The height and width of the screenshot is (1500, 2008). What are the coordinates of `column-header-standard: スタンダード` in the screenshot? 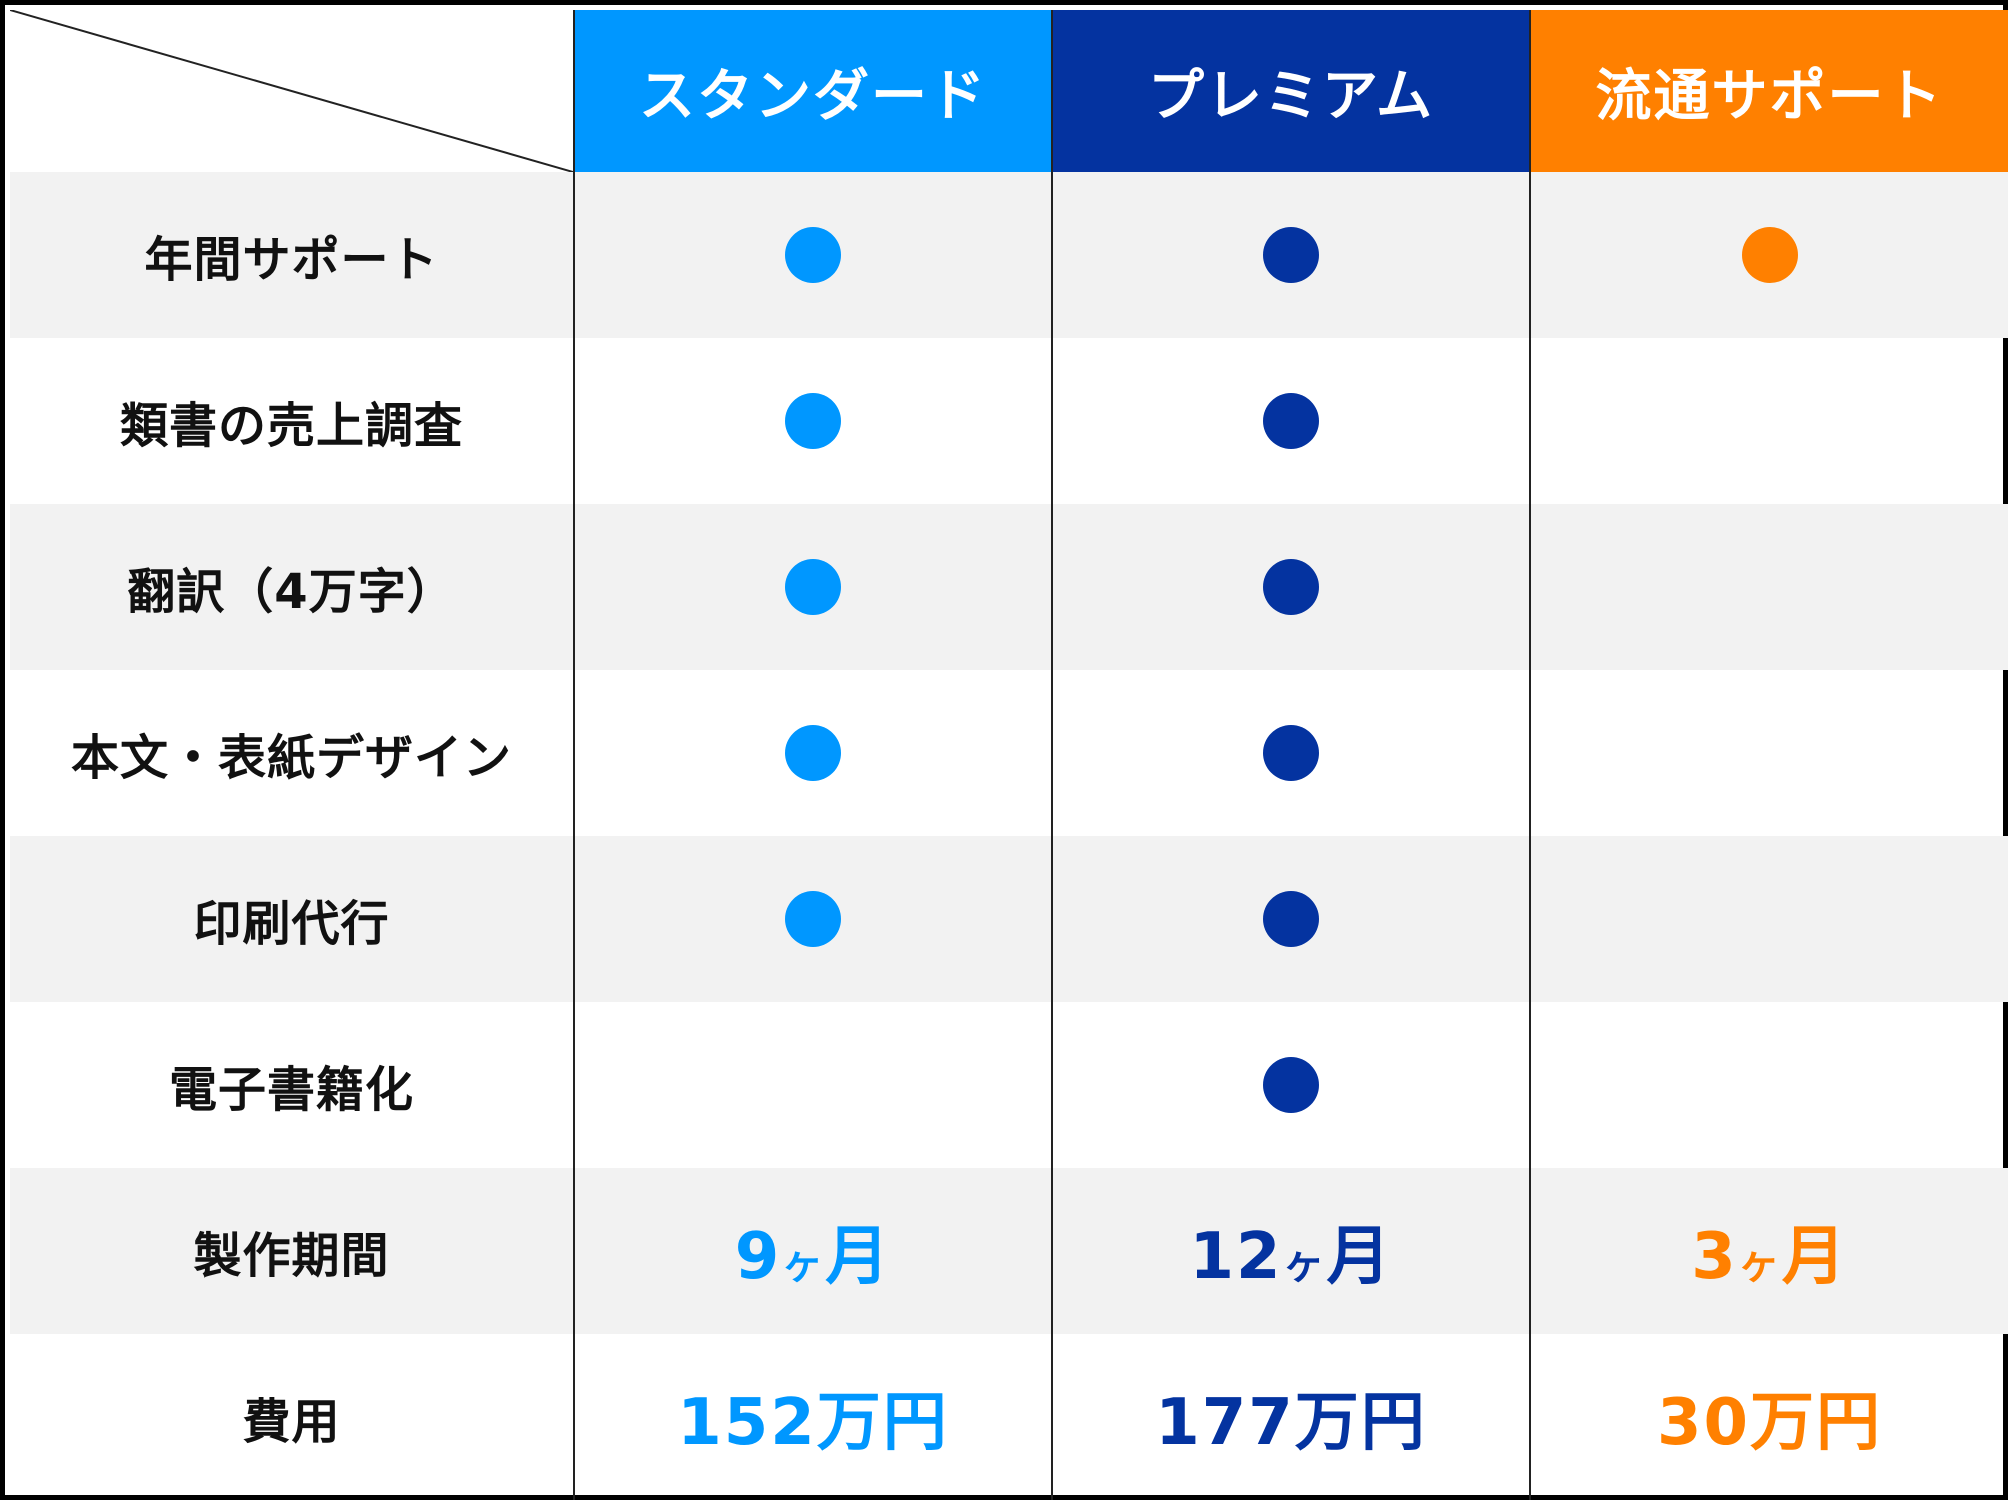 It's located at (814, 91).